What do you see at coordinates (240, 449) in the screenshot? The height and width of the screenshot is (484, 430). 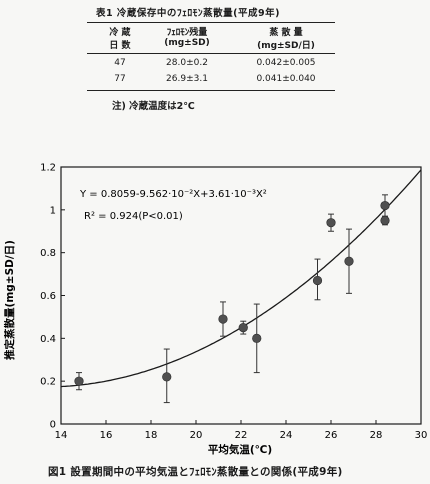 I see `x-axis-label: 平均気温(℃)` at bounding box center [240, 449].